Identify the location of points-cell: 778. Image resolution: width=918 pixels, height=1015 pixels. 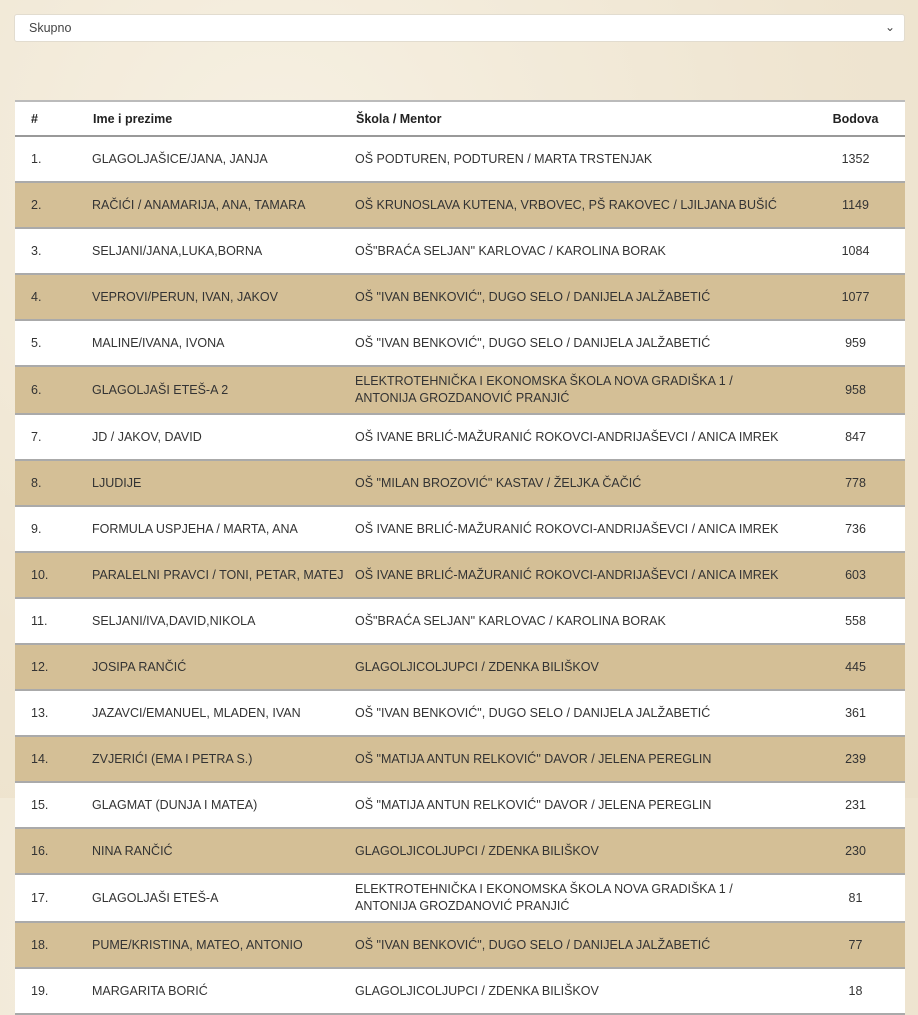
(855, 483).